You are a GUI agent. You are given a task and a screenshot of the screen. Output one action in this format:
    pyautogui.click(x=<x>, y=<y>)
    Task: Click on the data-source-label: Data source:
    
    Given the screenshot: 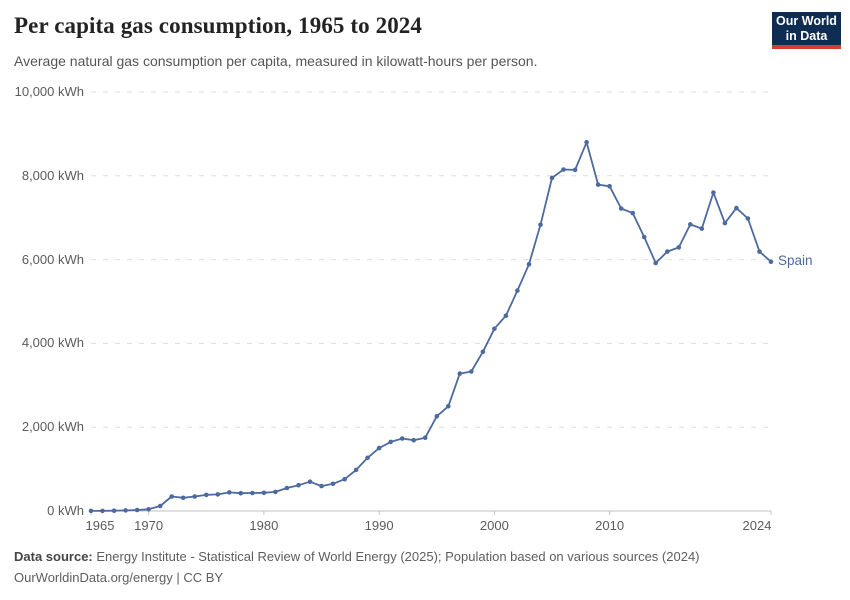 What is the action you would take?
    pyautogui.click(x=53, y=556)
    